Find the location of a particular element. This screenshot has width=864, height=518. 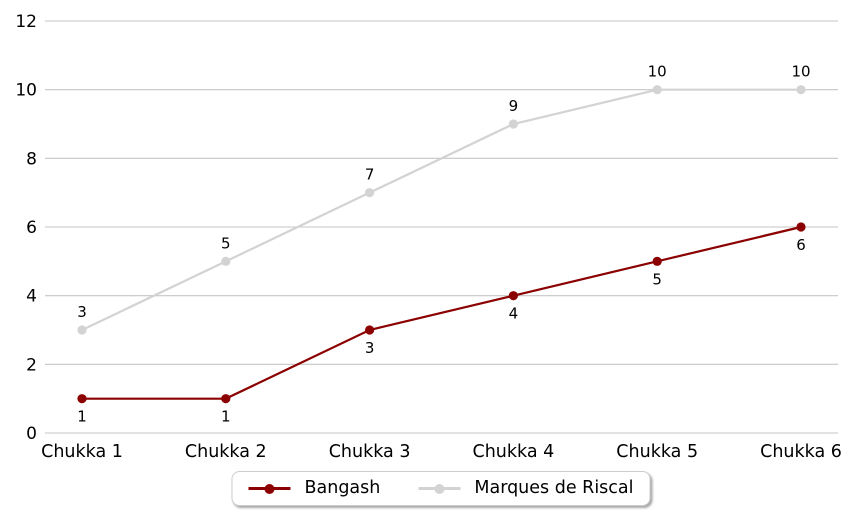

x-tick-label: Chukka 1 is located at coordinates (82, 452).